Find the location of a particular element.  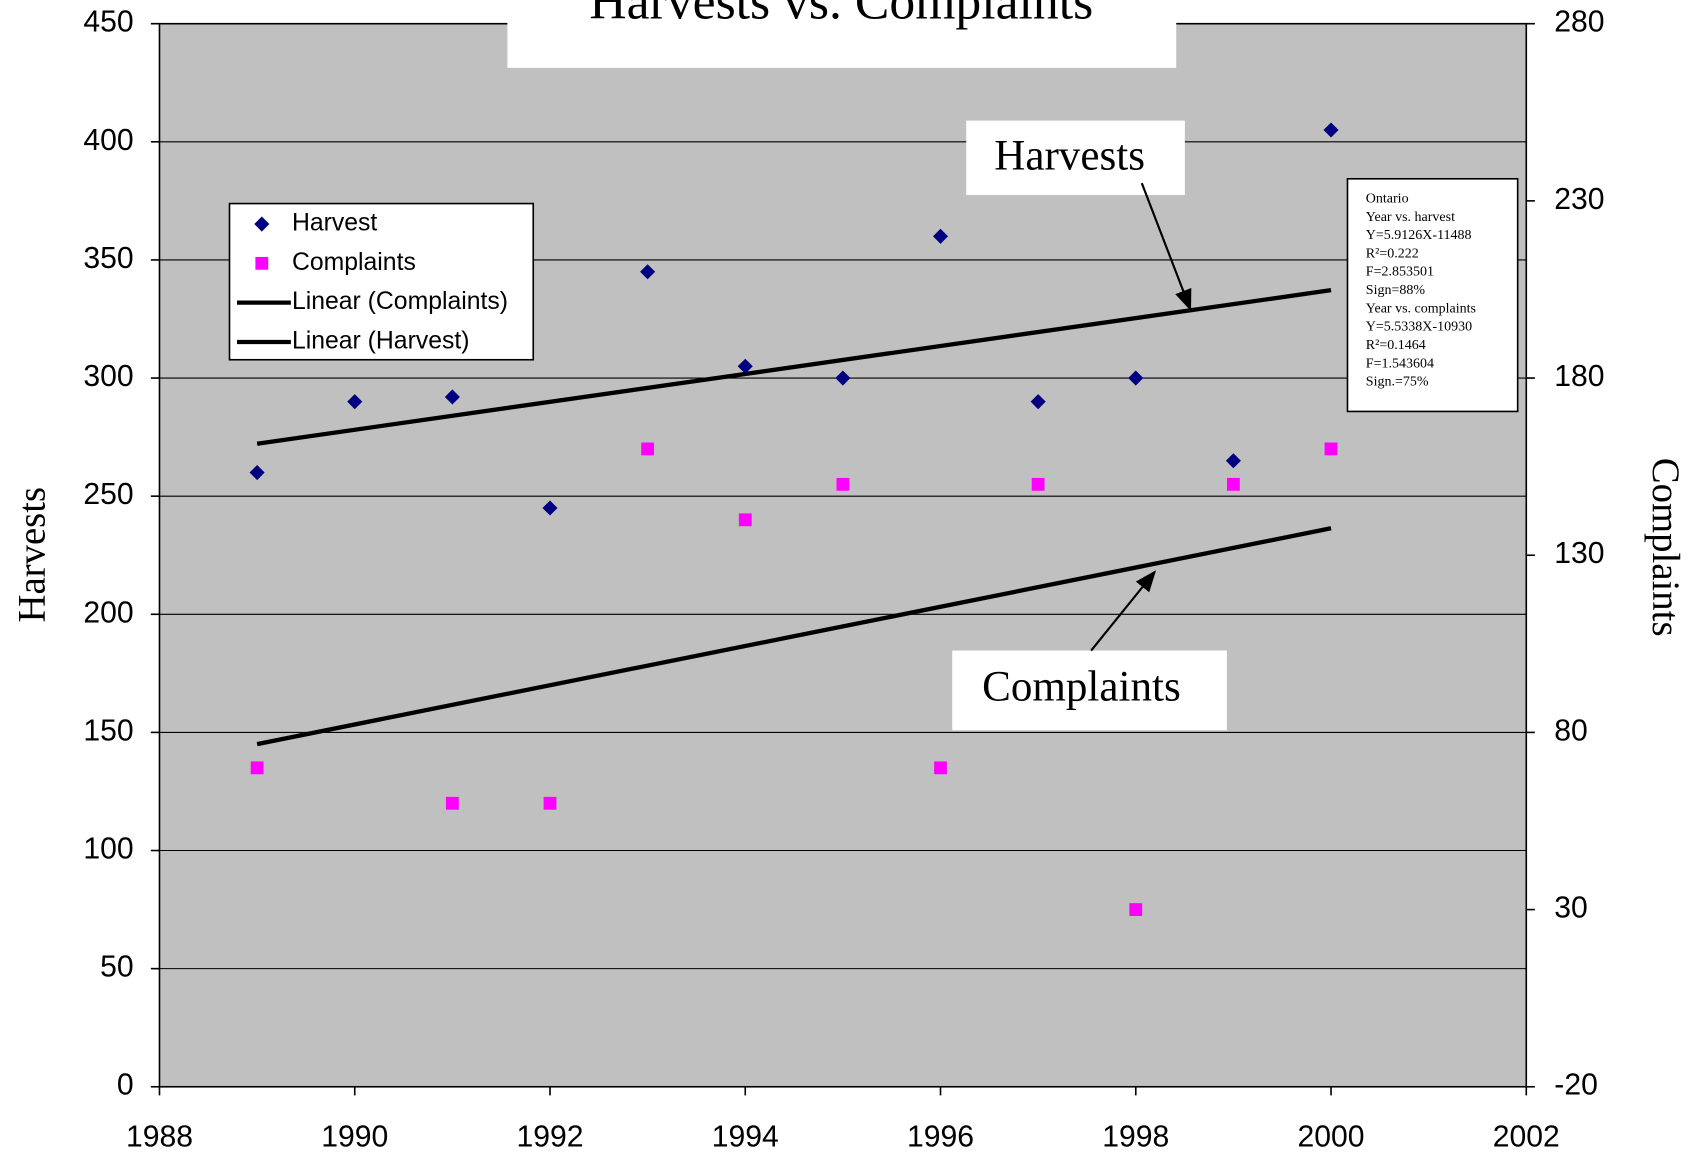

chart-title: Harvests vs. Complaints is located at coordinates (841, 15).